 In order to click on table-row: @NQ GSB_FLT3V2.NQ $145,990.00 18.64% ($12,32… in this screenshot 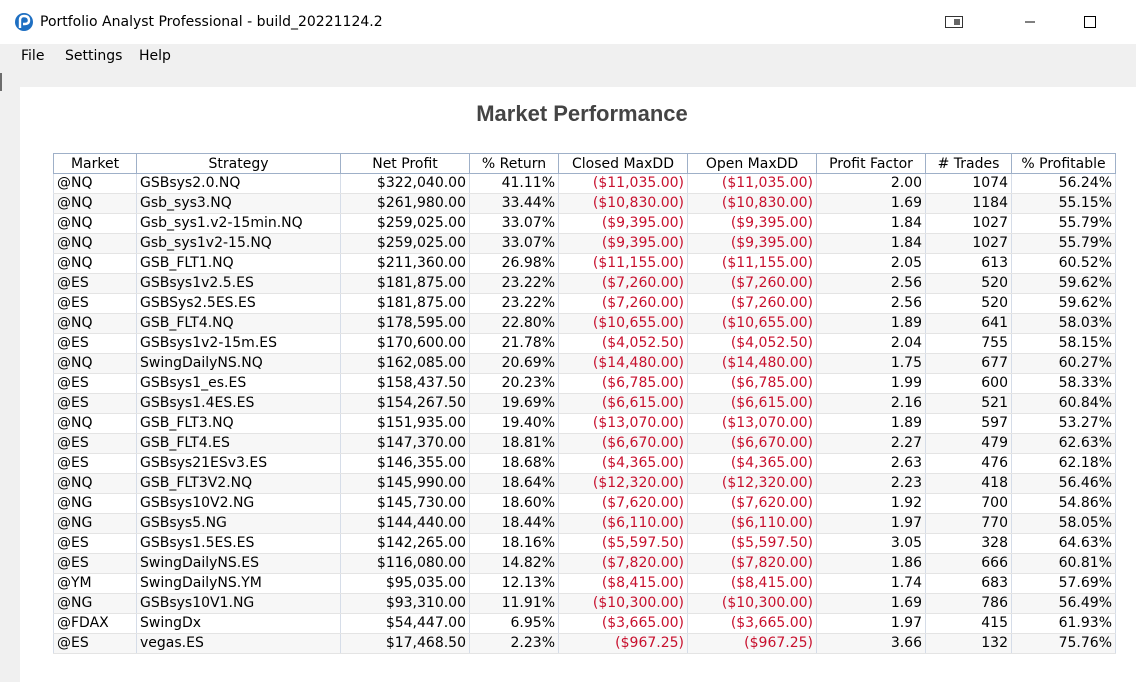, I will do `click(584, 483)`.